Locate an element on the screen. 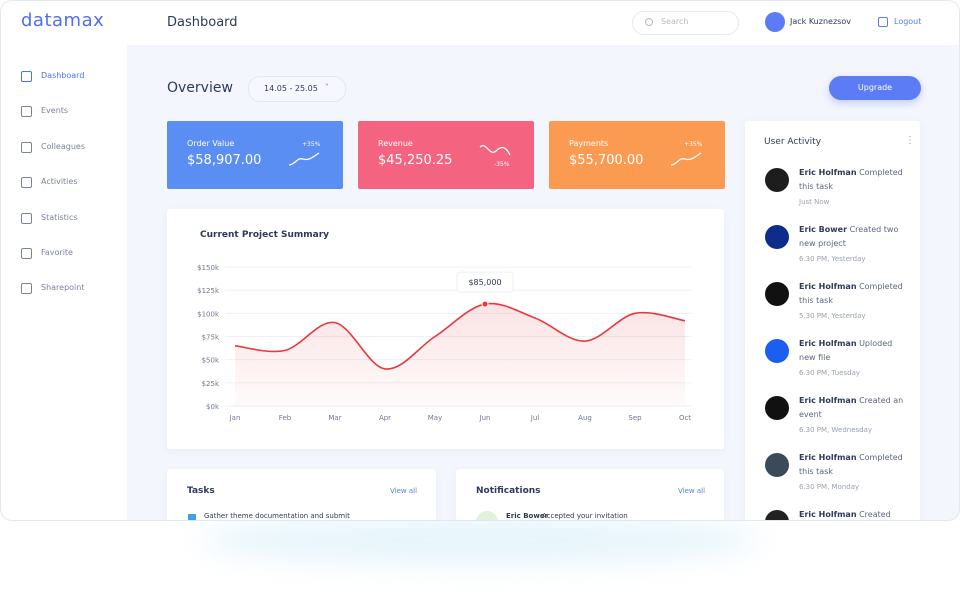 The image size is (960, 598). upgrade-button: Upgrade is located at coordinates (875, 88).